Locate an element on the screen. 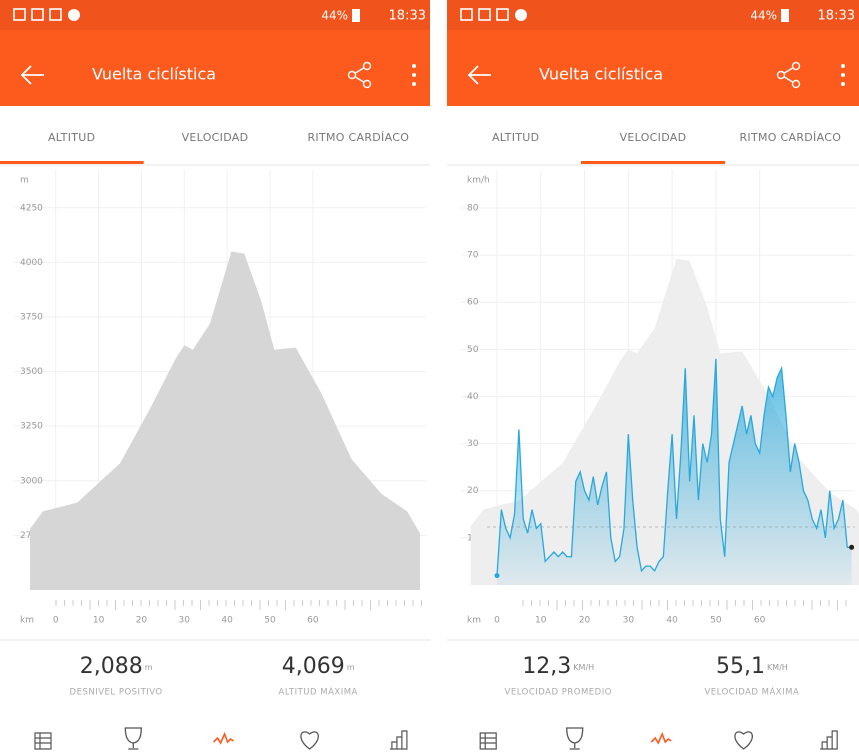 This screenshot has width=859, height=753. end-point is located at coordinates (852, 547).